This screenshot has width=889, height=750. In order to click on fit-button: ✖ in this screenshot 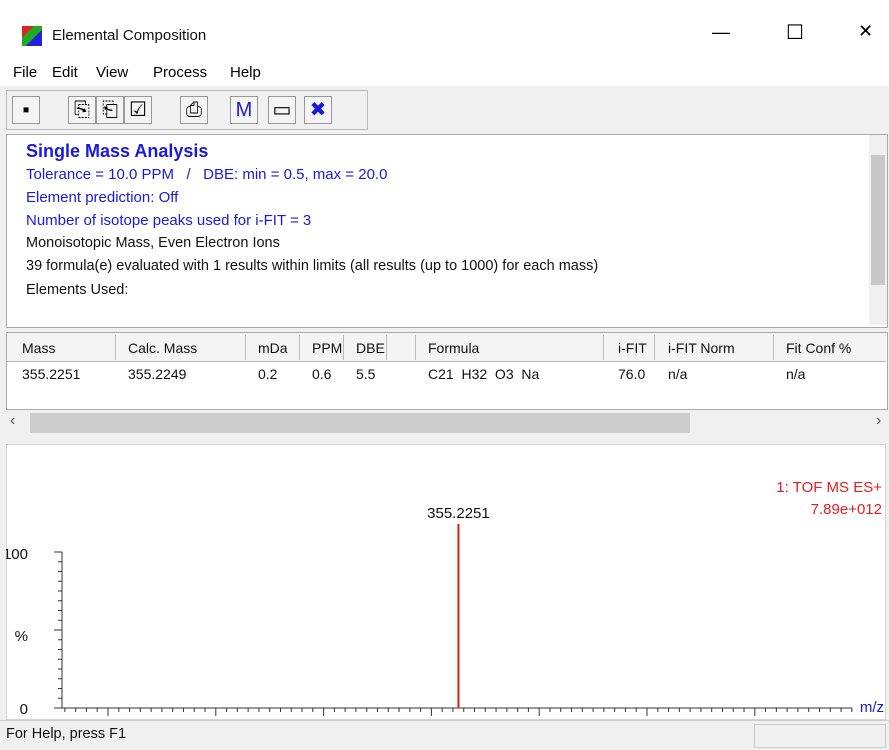, I will do `click(318, 110)`.